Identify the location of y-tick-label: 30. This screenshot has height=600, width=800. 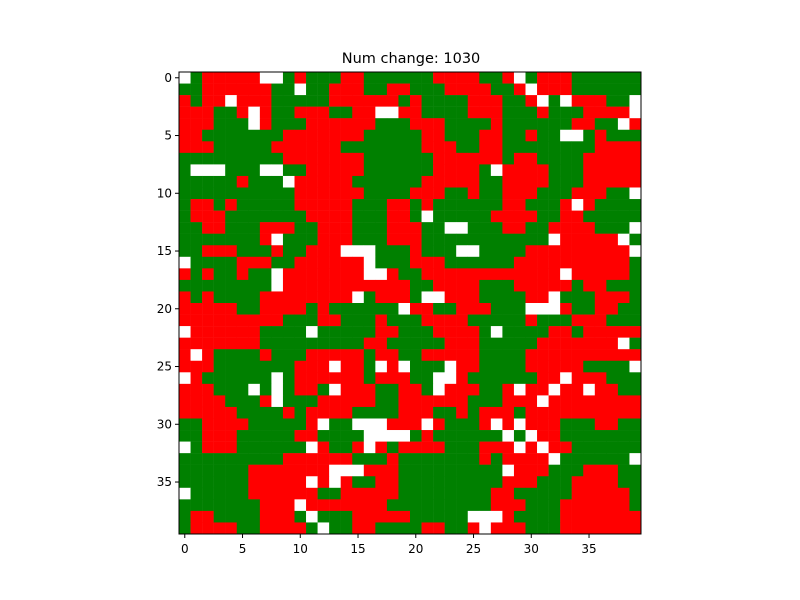
(164, 424).